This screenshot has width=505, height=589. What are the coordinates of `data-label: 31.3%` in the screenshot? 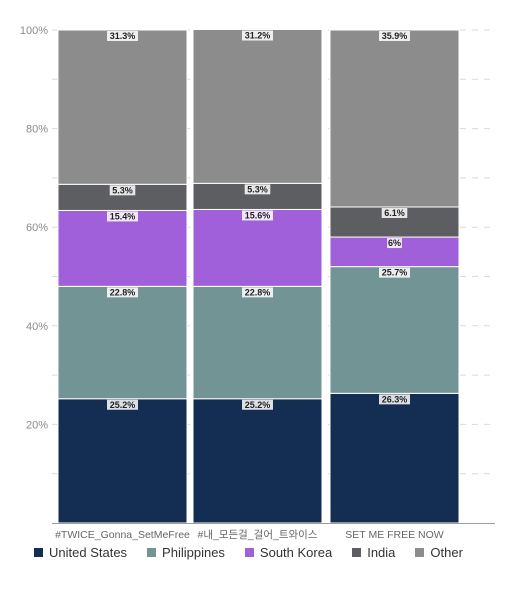 It's located at (123, 36).